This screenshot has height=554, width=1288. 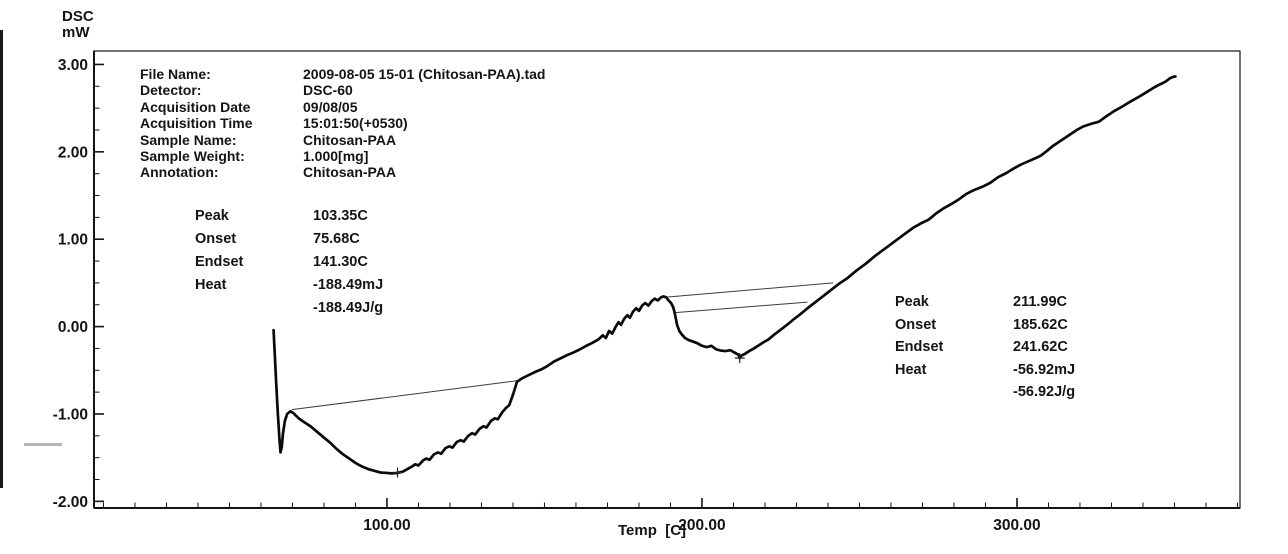 I want to click on metadata-label: File Name:, so click(x=175, y=74).